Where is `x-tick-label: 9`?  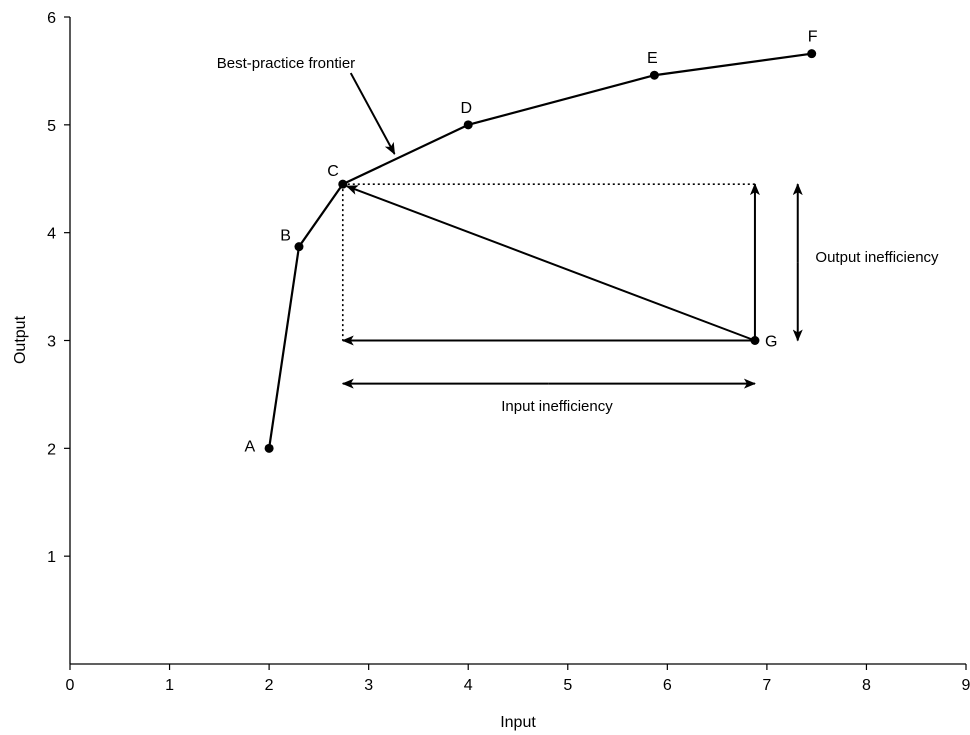 x-tick-label: 9 is located at coordinates (966, 685).